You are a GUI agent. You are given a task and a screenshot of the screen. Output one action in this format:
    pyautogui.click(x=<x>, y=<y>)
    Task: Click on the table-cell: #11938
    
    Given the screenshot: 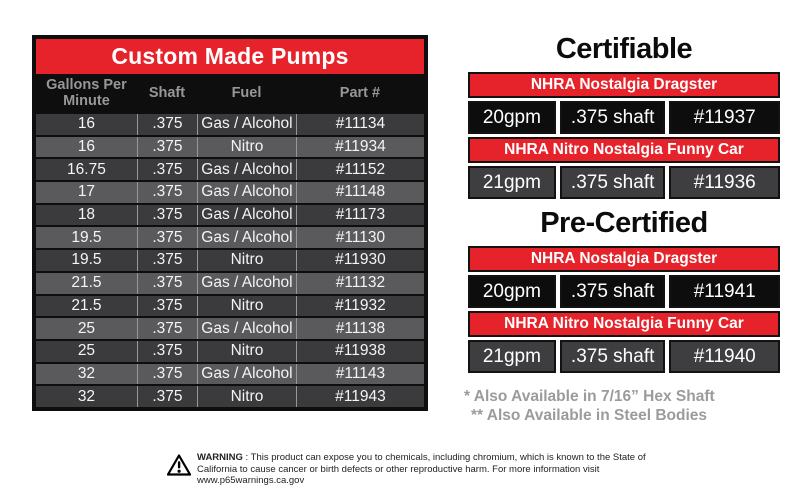 What is the action you would take?
    pyautogui.click(x=359, y=351)
    